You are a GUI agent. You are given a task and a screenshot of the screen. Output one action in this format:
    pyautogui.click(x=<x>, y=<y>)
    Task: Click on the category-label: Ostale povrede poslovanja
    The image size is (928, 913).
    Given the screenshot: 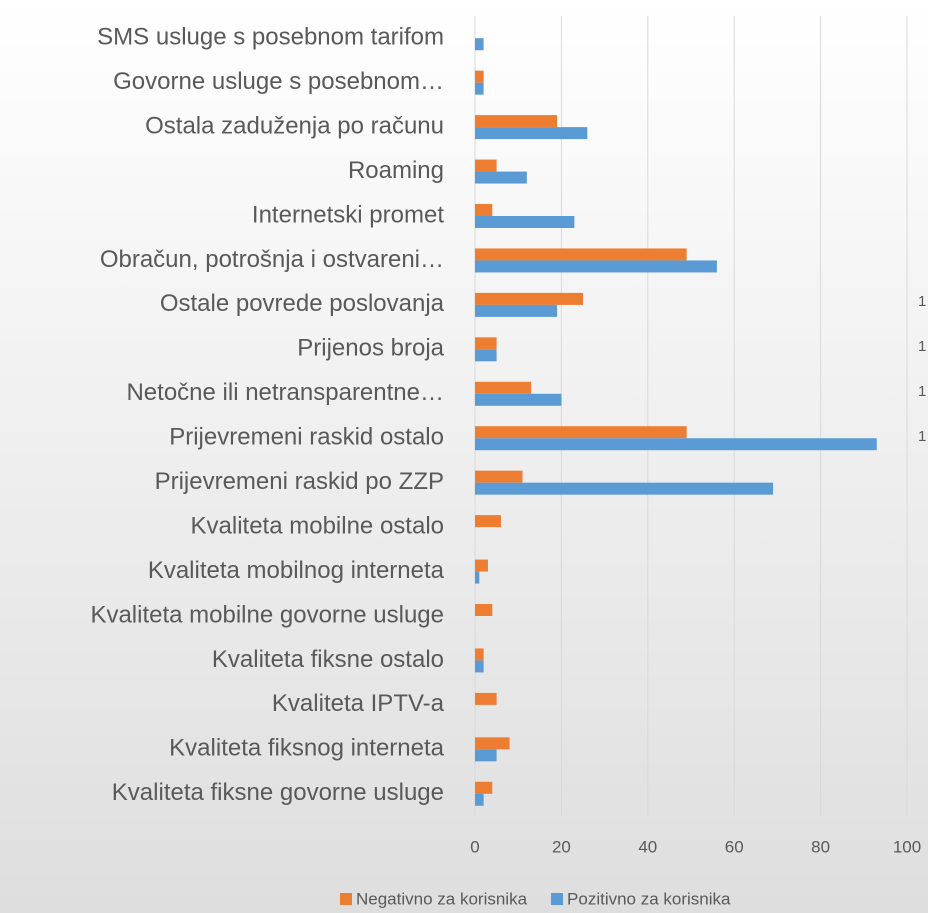 What is the action you would take?
    pyautogui.click(x=302, y=303)
    